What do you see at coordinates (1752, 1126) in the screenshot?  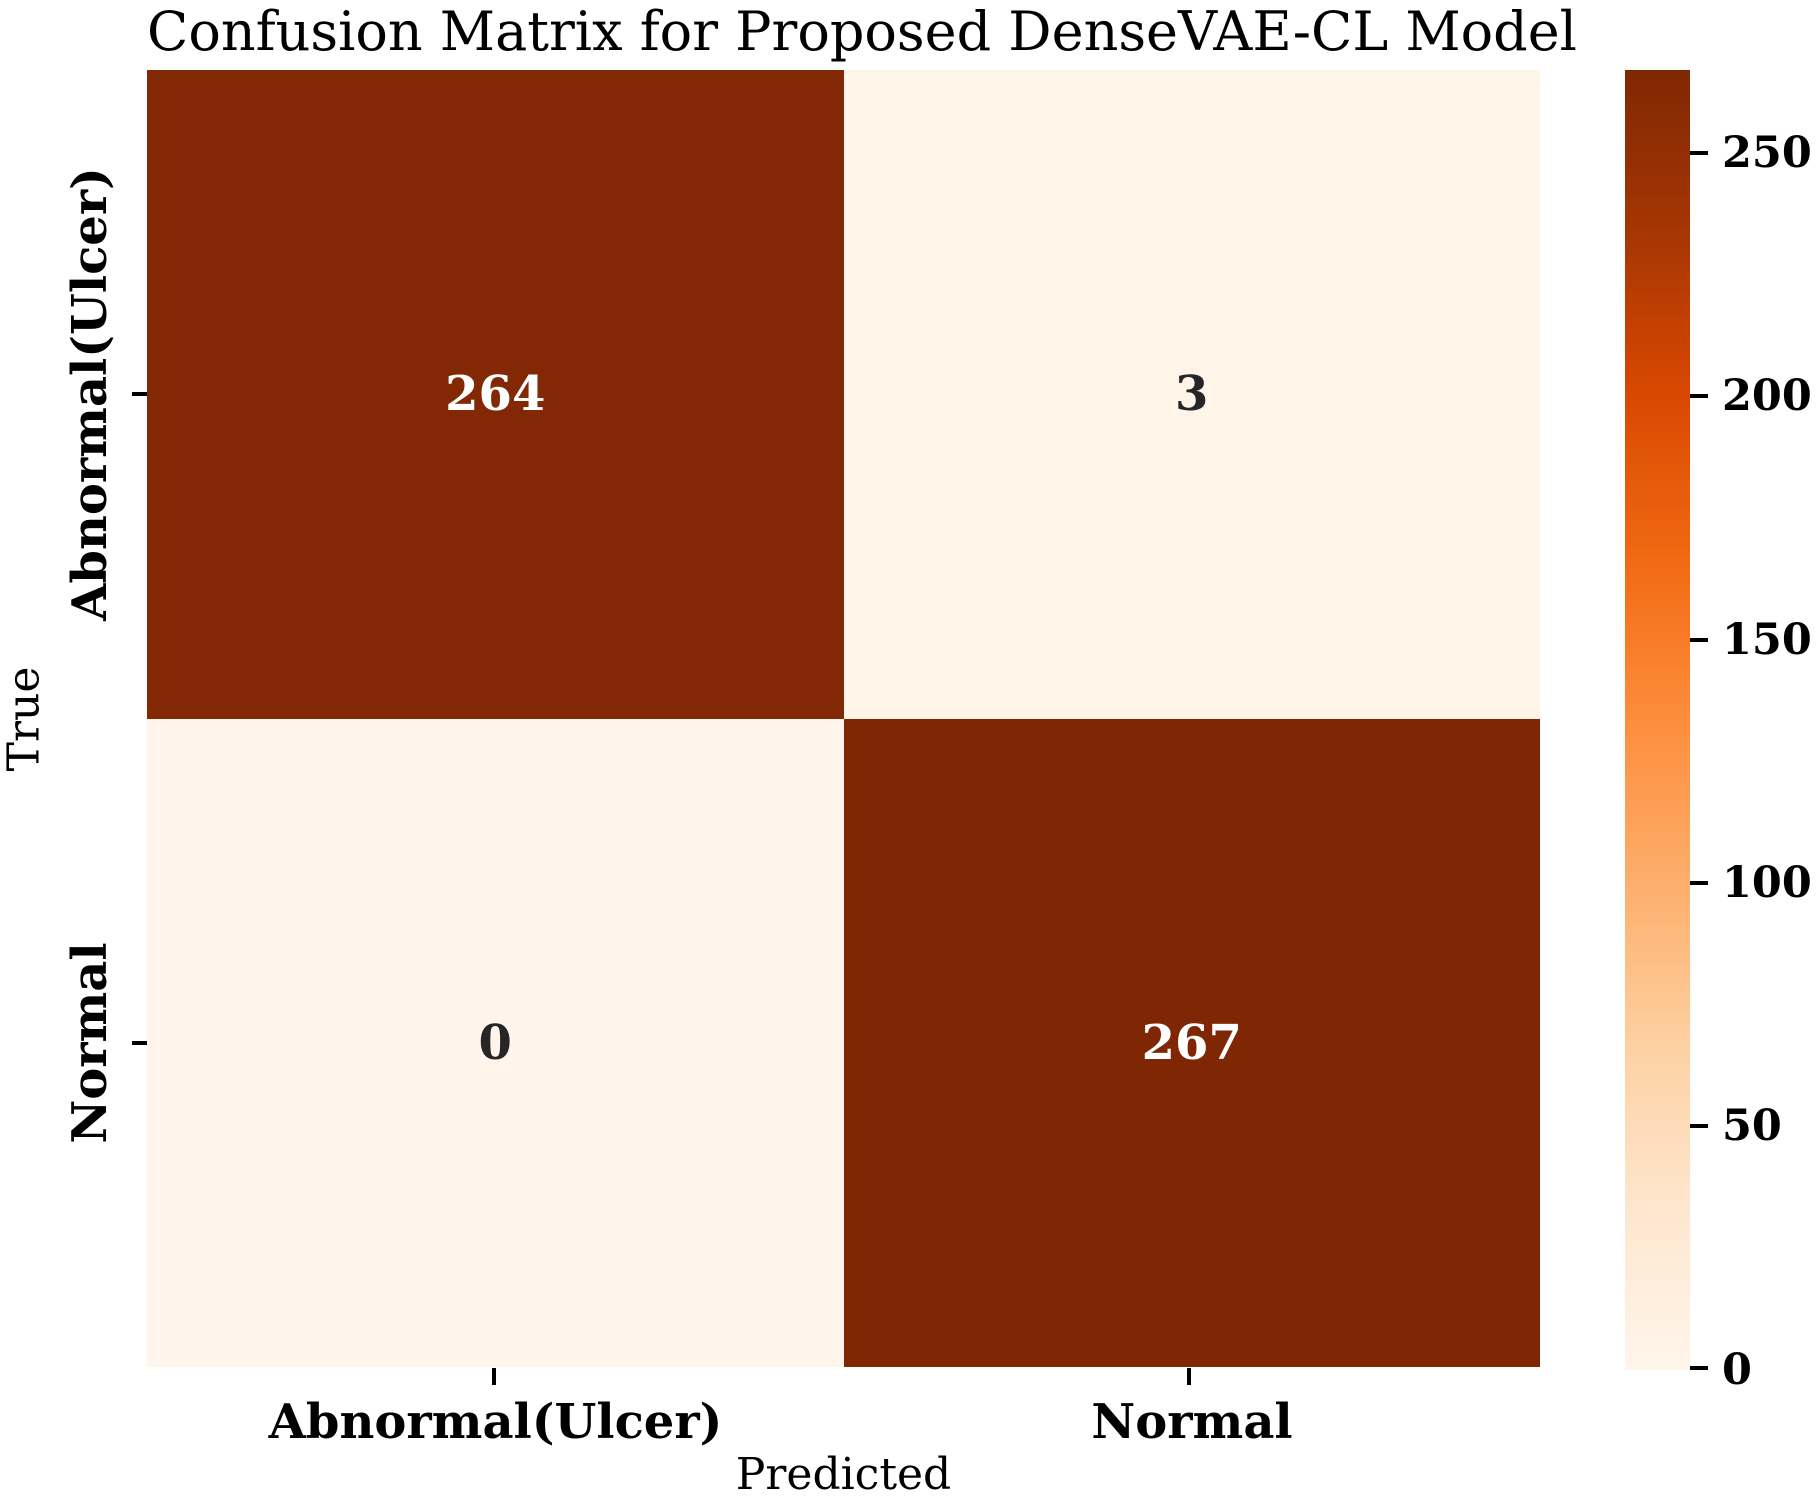 I see `colorbar-tick-label: 50` at bounding box center [1752, 1126].